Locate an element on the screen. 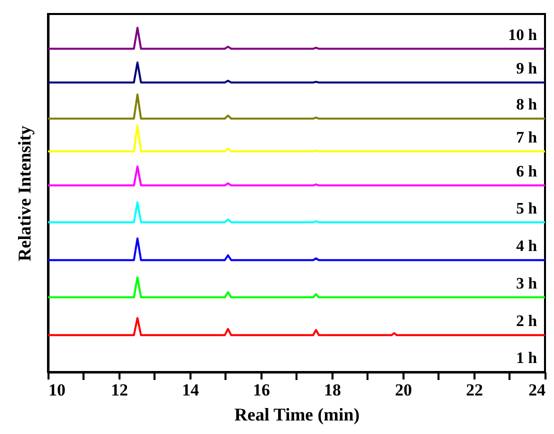  x-tick-label: 16 is located at coordinates (261, 390).